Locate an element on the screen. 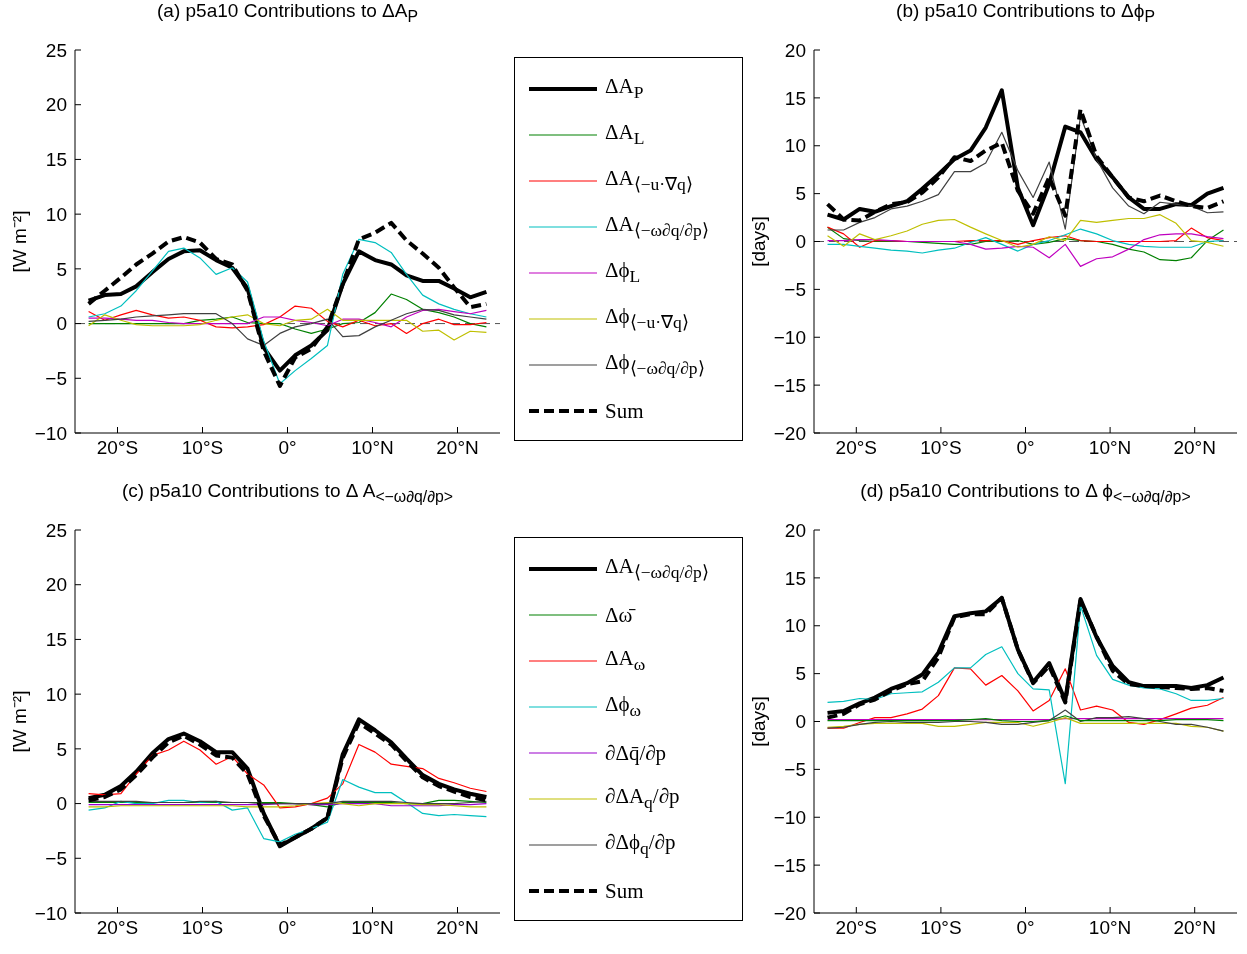  legend-label: ΔA$_{ω}$ is located at coordinates (625, 661).